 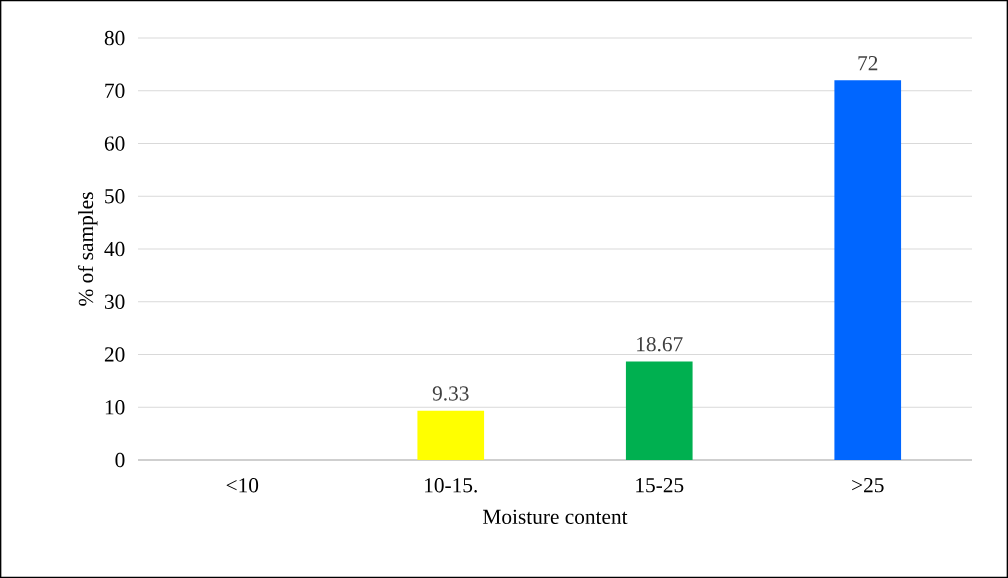 I want to click on y-axis-title: % of samples, so click(x=87, y=249).